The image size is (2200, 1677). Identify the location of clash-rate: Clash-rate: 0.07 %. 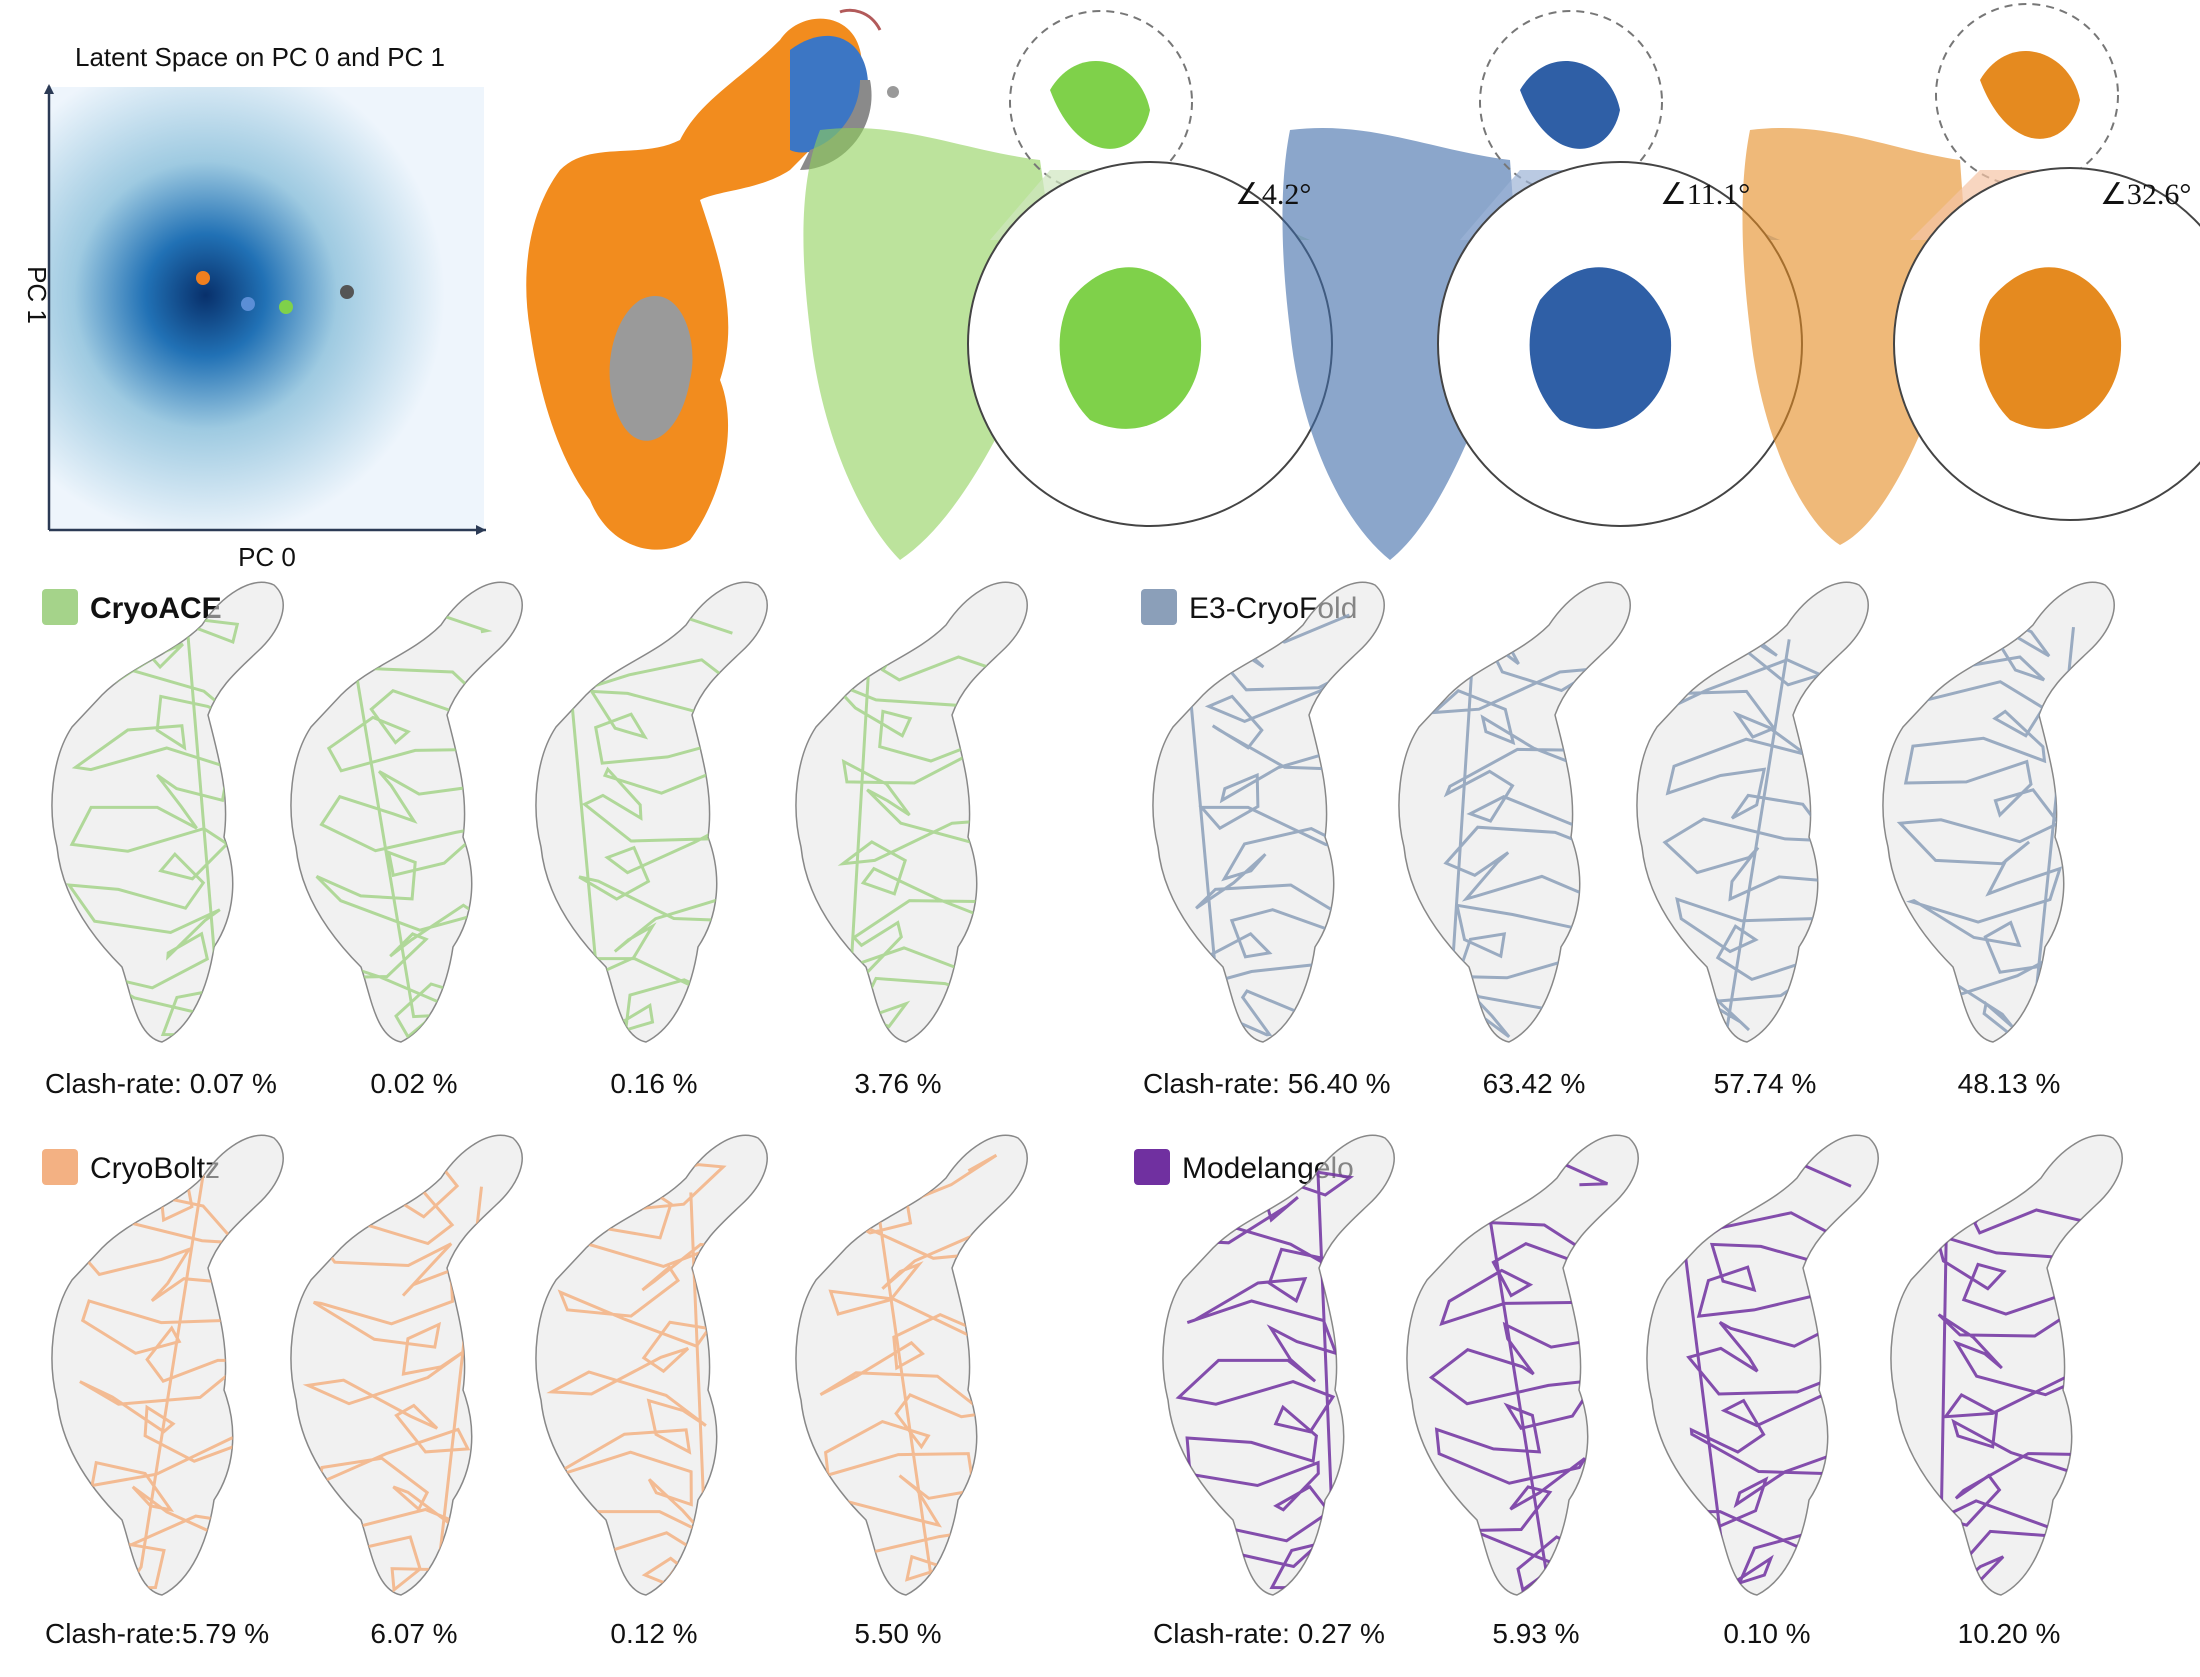
(161, 1083).